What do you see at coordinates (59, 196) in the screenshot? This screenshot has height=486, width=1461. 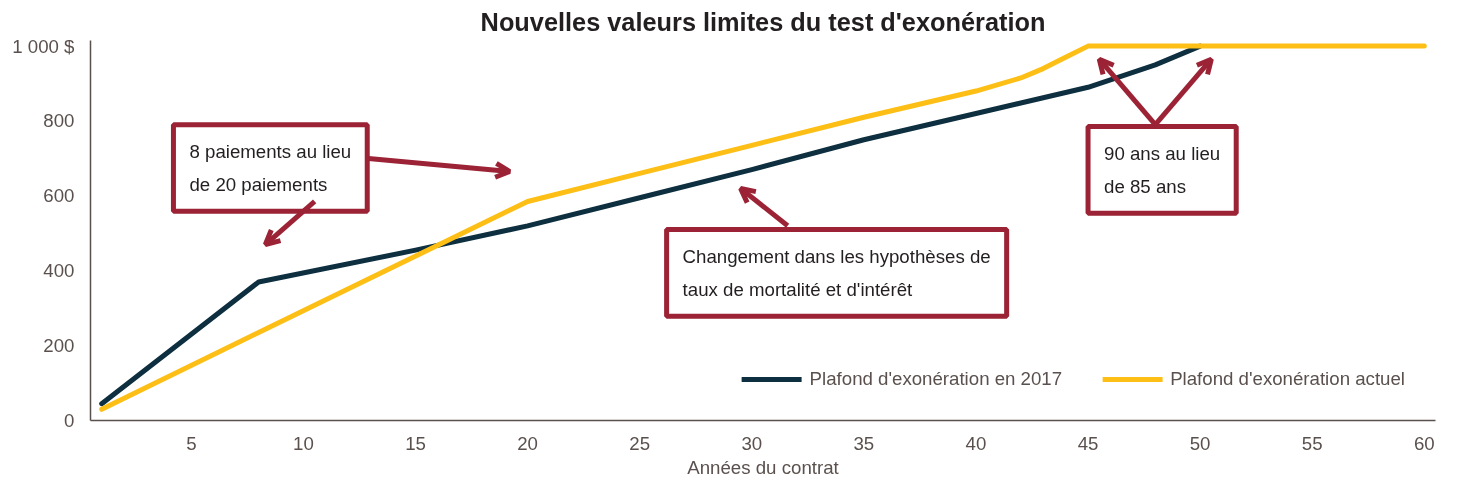 I see `y-tick-label: 600` at bounding box center [59, 196].